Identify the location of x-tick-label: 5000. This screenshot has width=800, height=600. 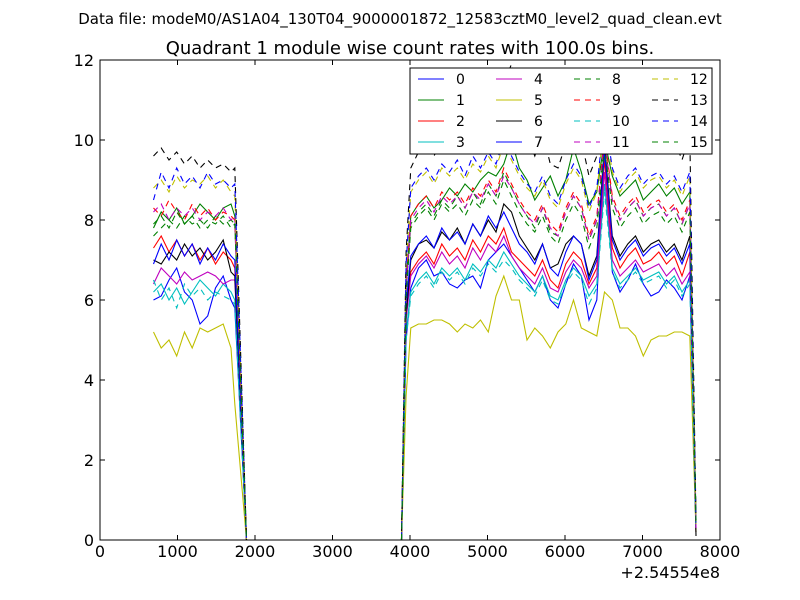
(487, 551).